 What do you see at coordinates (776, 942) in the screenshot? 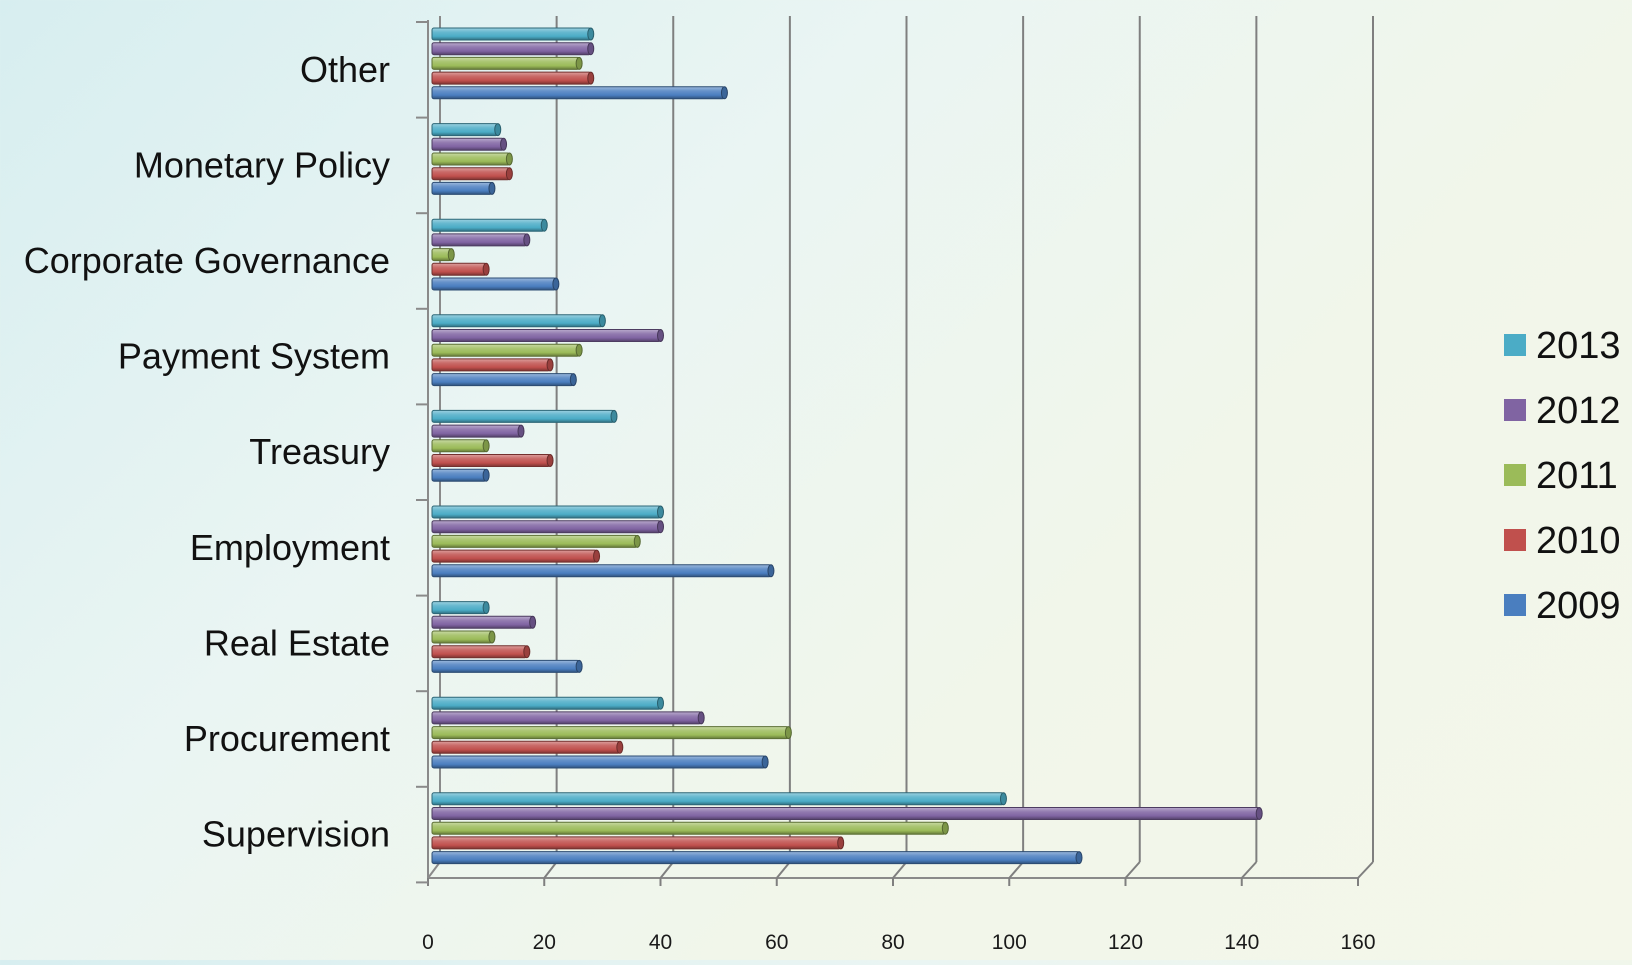
I see `x-tick-label: 60` at bounding box center [776, 942].